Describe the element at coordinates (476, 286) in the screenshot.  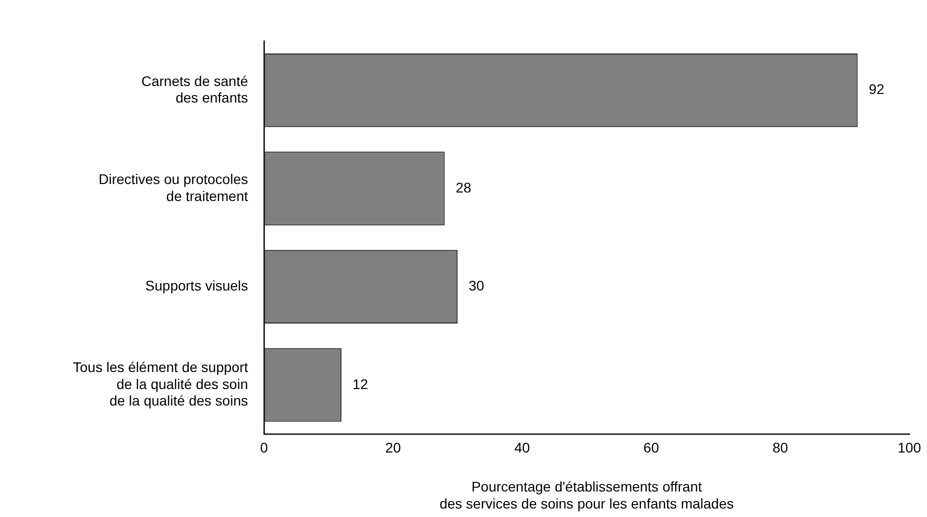
I see `data-label: 30` at that location.